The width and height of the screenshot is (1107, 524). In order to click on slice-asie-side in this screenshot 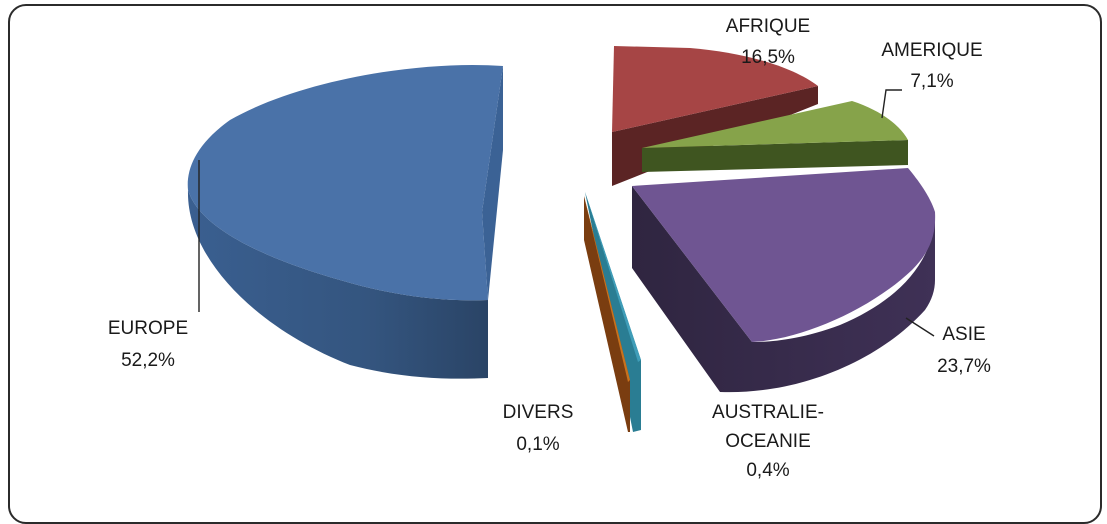, I will do `click(783, 289)`.